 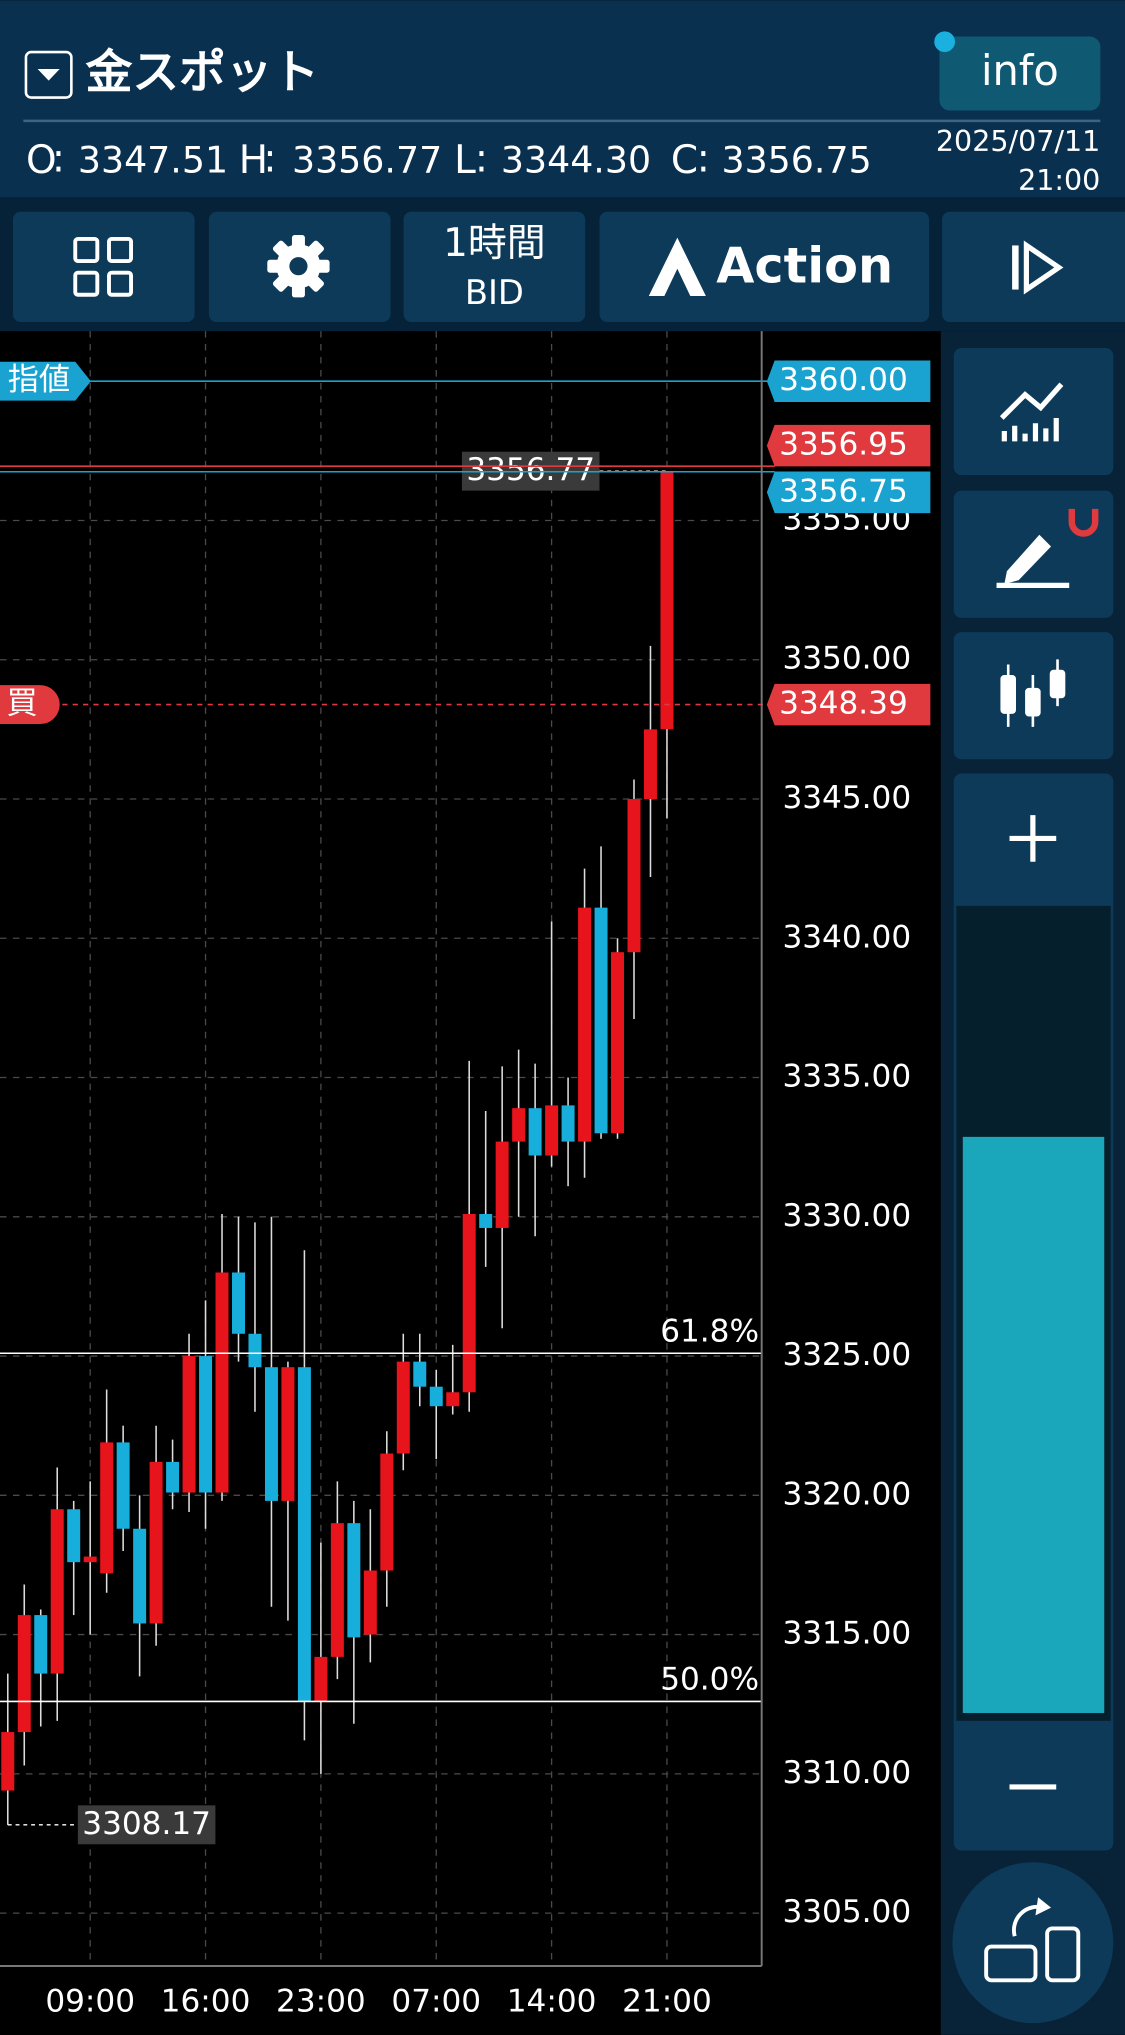 I want to click on low-label: 3308.17, so click(x=146, y=1824).